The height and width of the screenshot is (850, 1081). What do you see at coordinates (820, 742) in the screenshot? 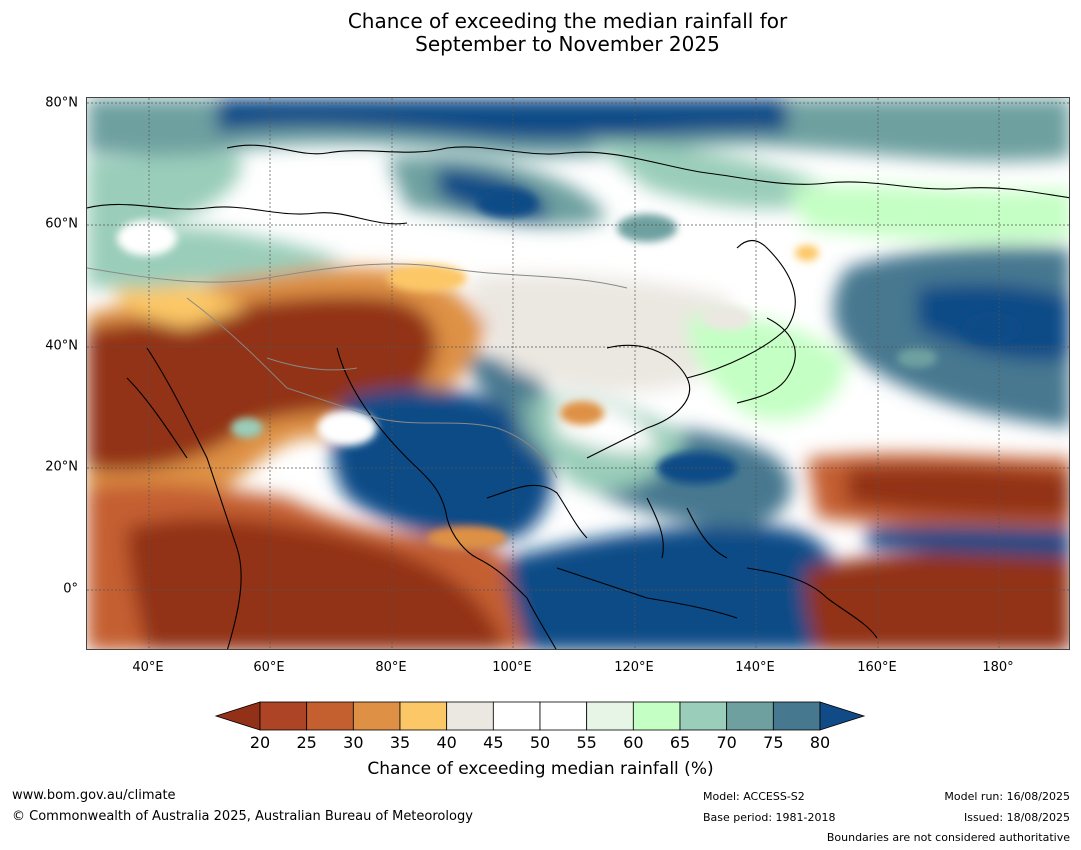
I see `colorbar-tick-label: 80` at bounding box center [820, 742].